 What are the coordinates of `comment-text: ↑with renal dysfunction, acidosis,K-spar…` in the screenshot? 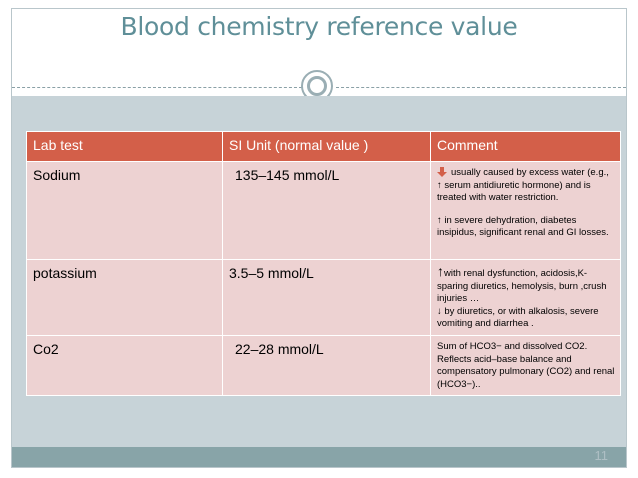 It's located at (525, 297).